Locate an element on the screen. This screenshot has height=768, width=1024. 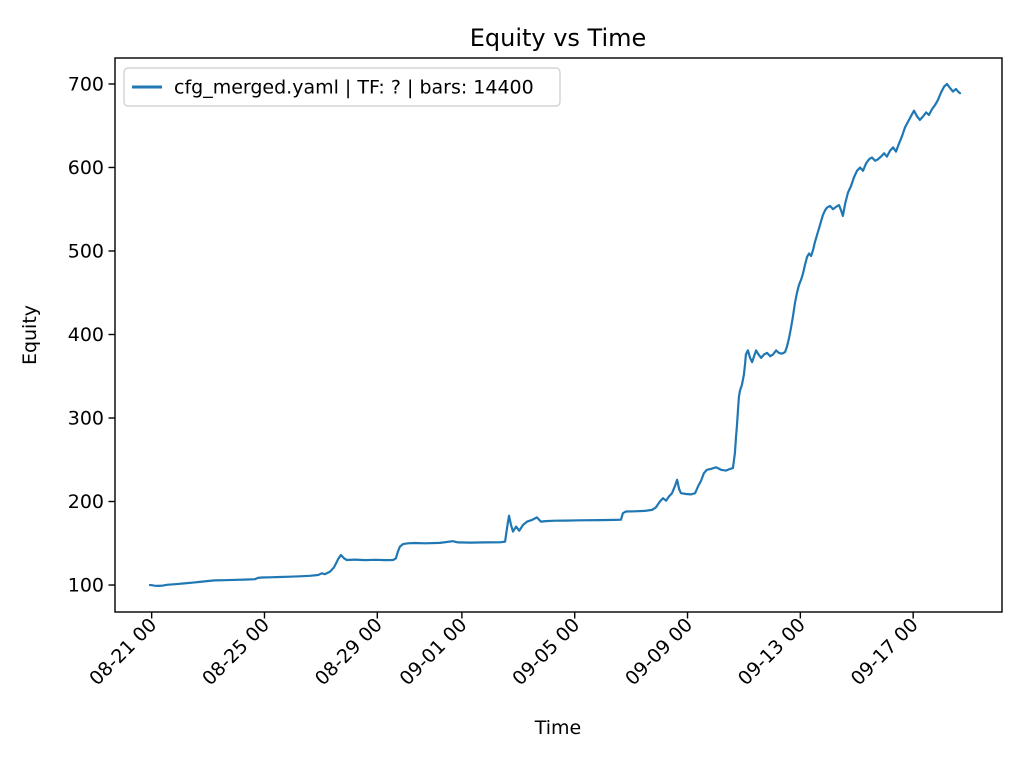
legend-label: cfg_merged.yaml | TF: ? | bars: 14400 is located at coordinates (354, 88).